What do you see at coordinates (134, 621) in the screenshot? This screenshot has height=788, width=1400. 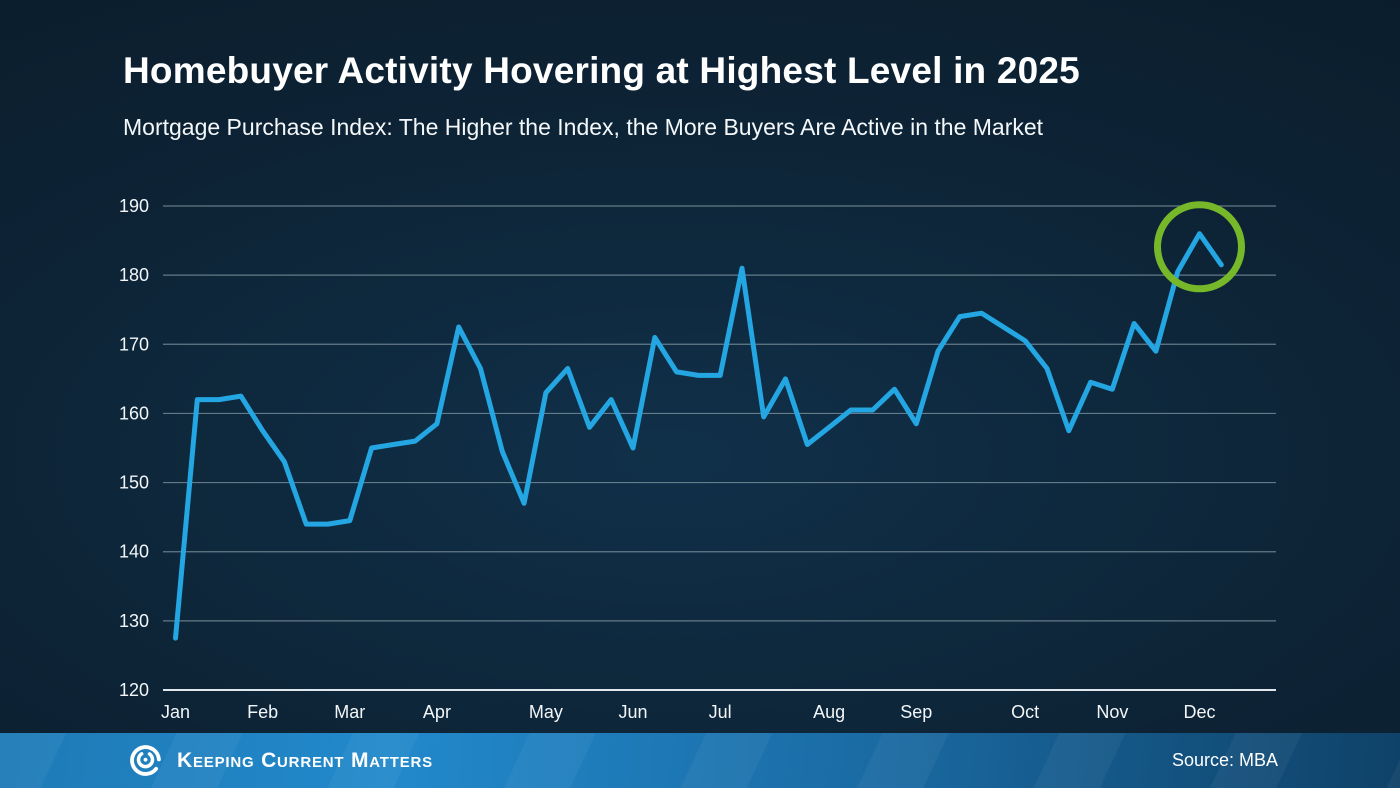 I see `y-axis-tick-label: 130` at bounding box center [134, 621].